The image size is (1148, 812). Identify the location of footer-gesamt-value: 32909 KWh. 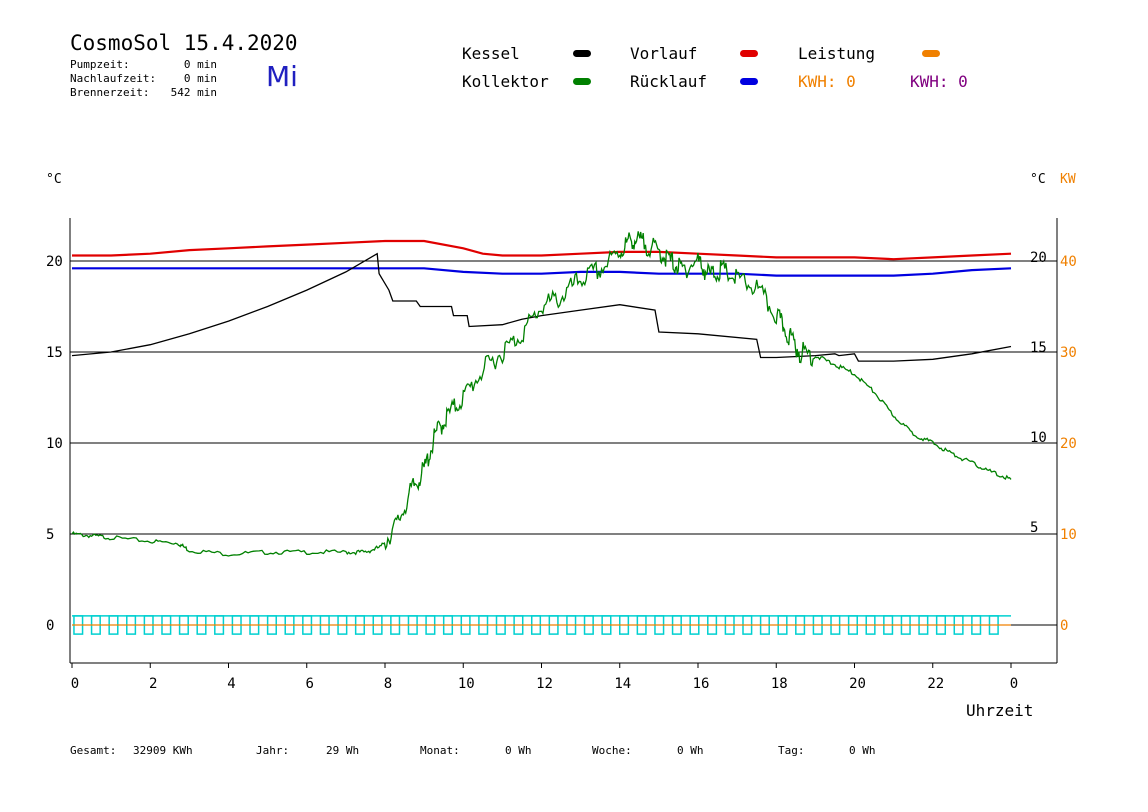
(163, 750).